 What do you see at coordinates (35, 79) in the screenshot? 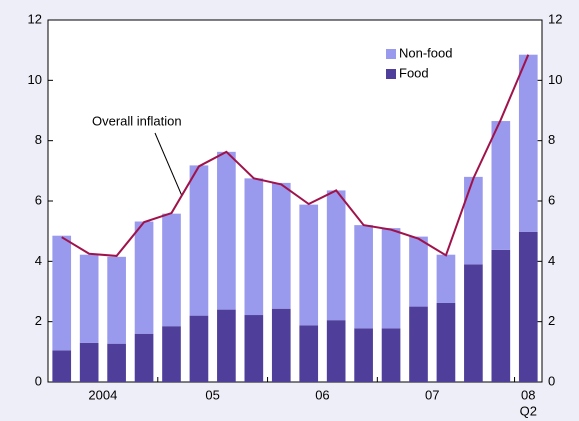
I see `y-tick-label: 10` at bounding box center [35, 79].